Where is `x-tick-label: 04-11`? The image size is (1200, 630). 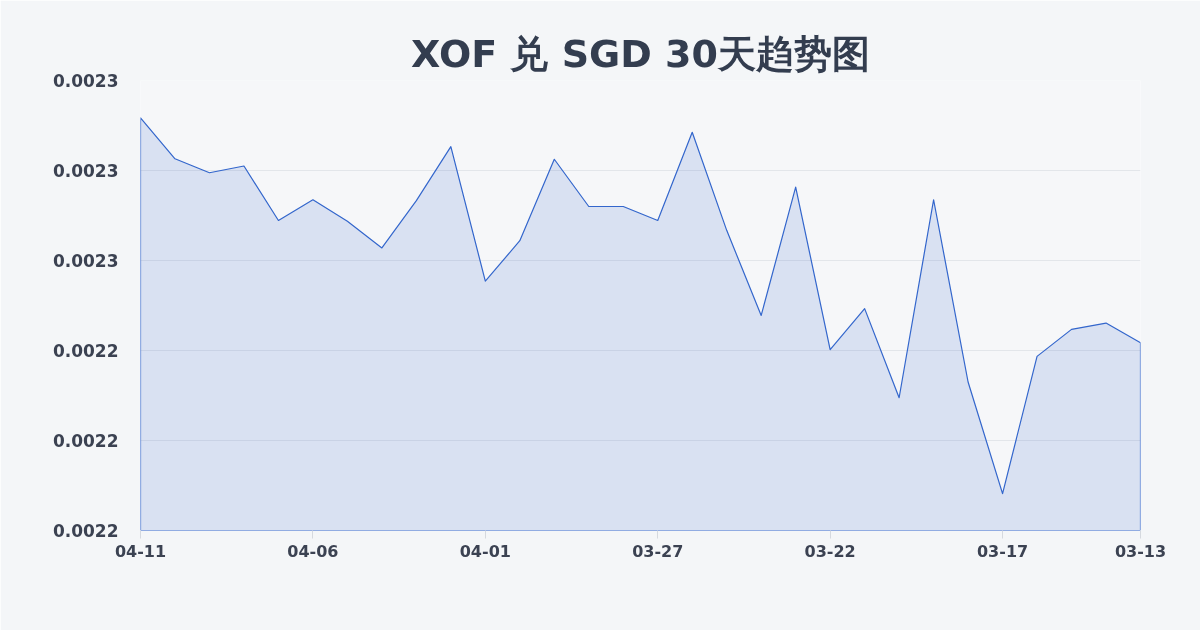
x-tick-label: 04-11 is located at coordinates (140, 551).